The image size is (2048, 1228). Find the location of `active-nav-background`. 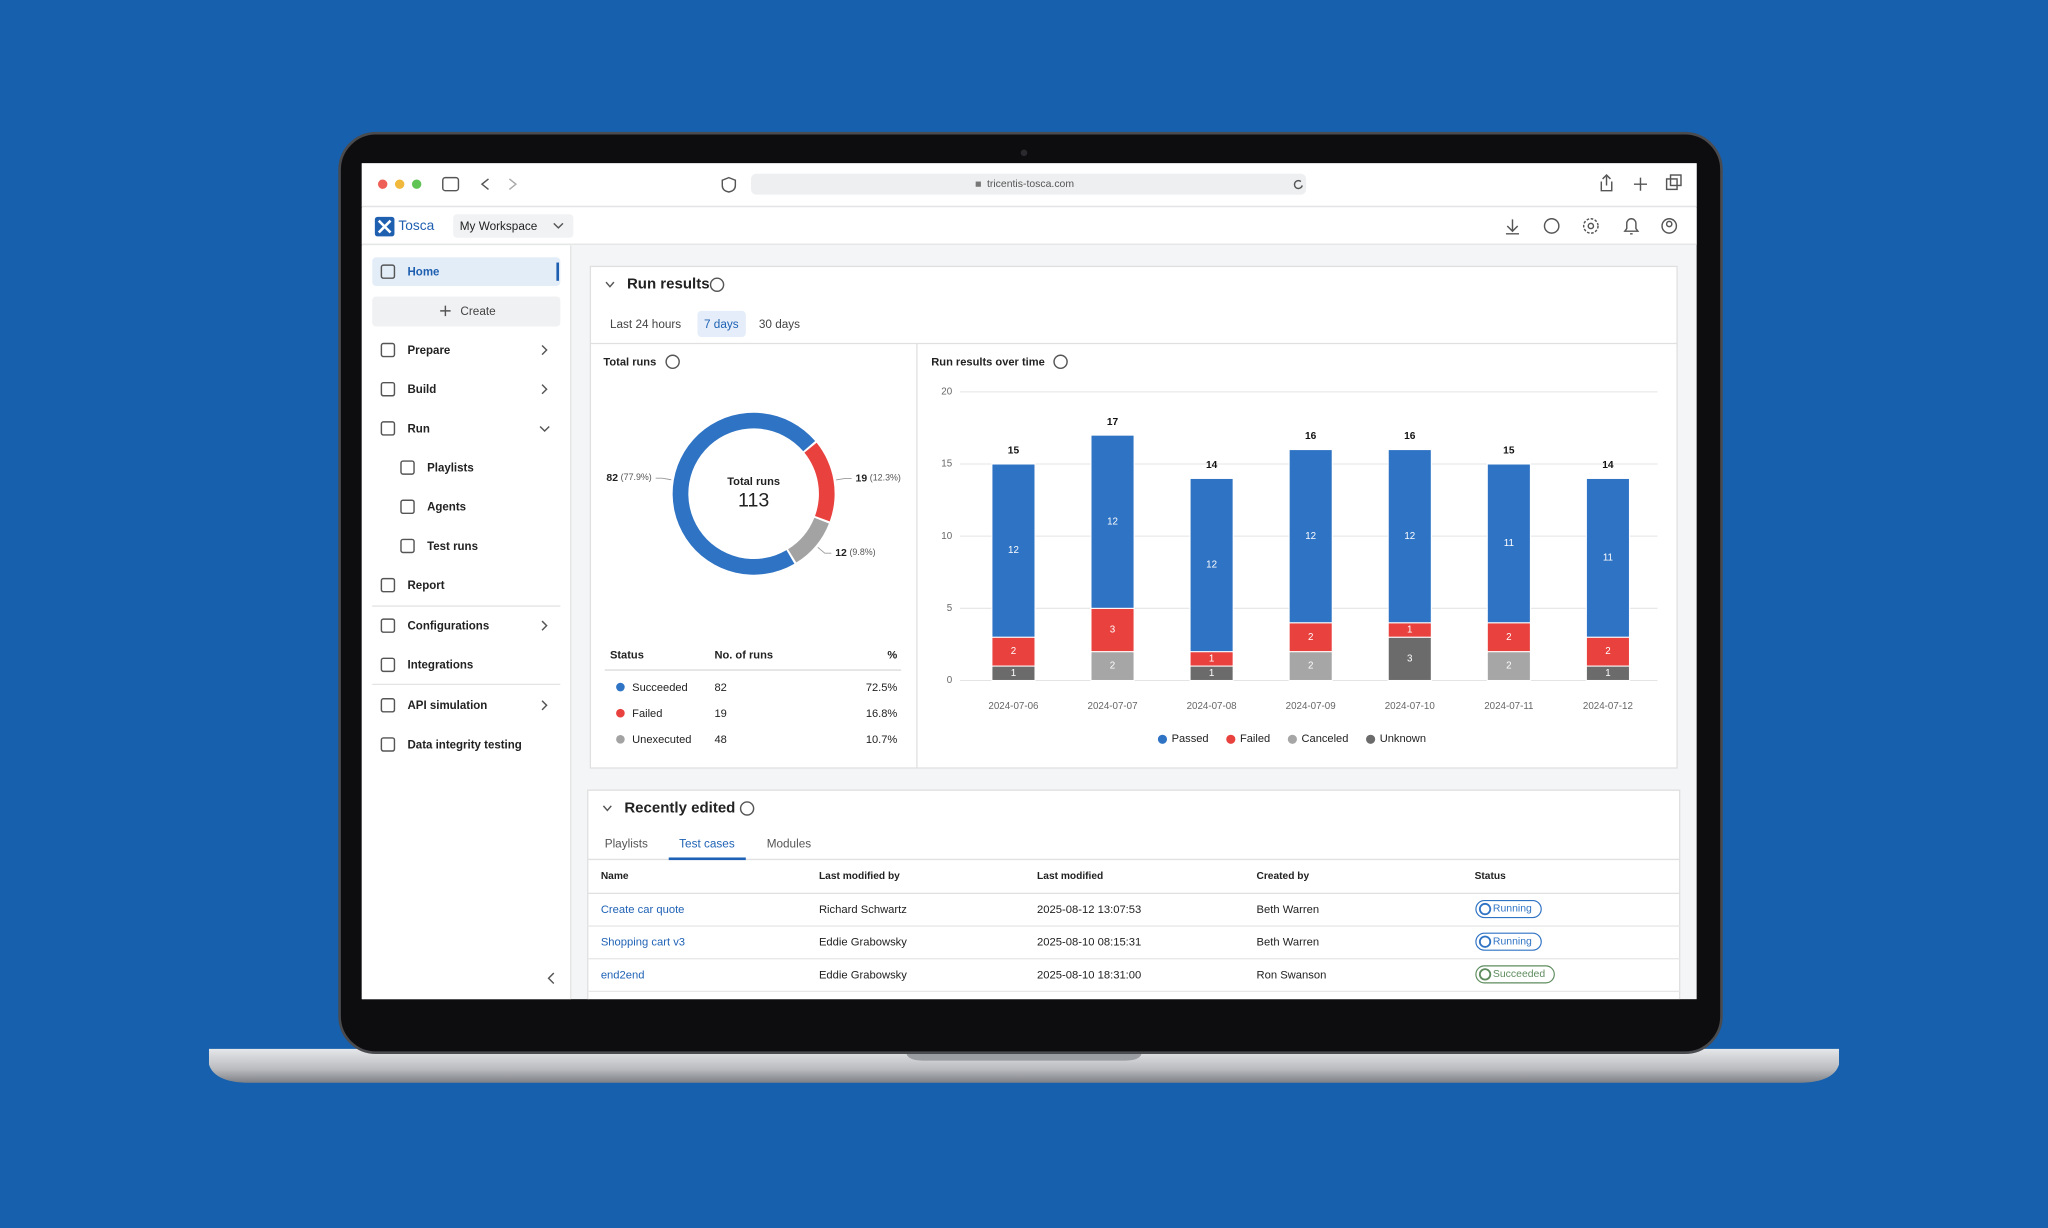

active-nav-background is located at coordinates (466, 272).